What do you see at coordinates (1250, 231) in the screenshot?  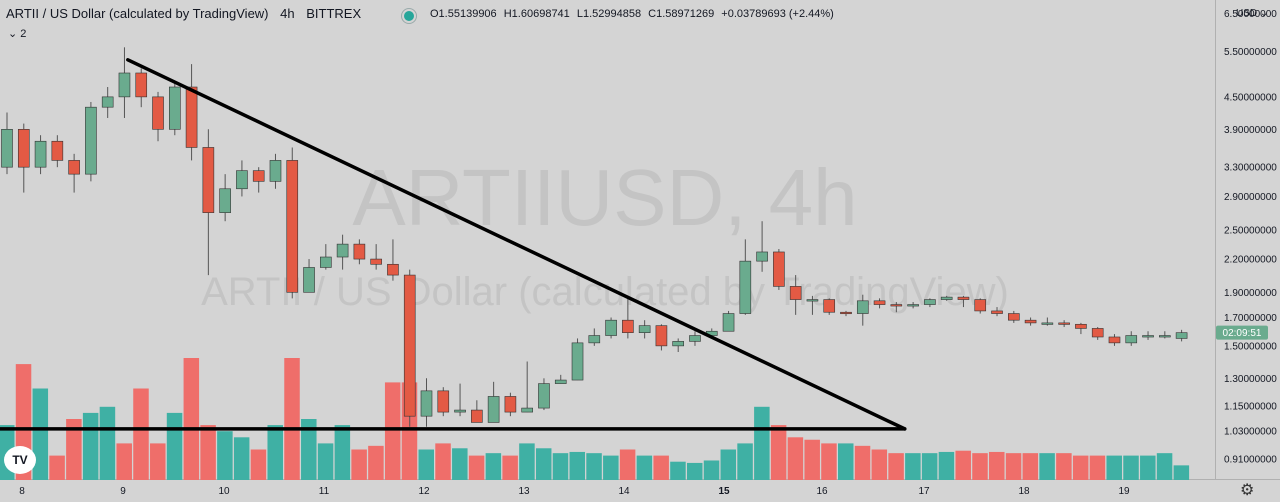 I see `price-tick-label: 2.50000000` at bounding box center [1250, 231].